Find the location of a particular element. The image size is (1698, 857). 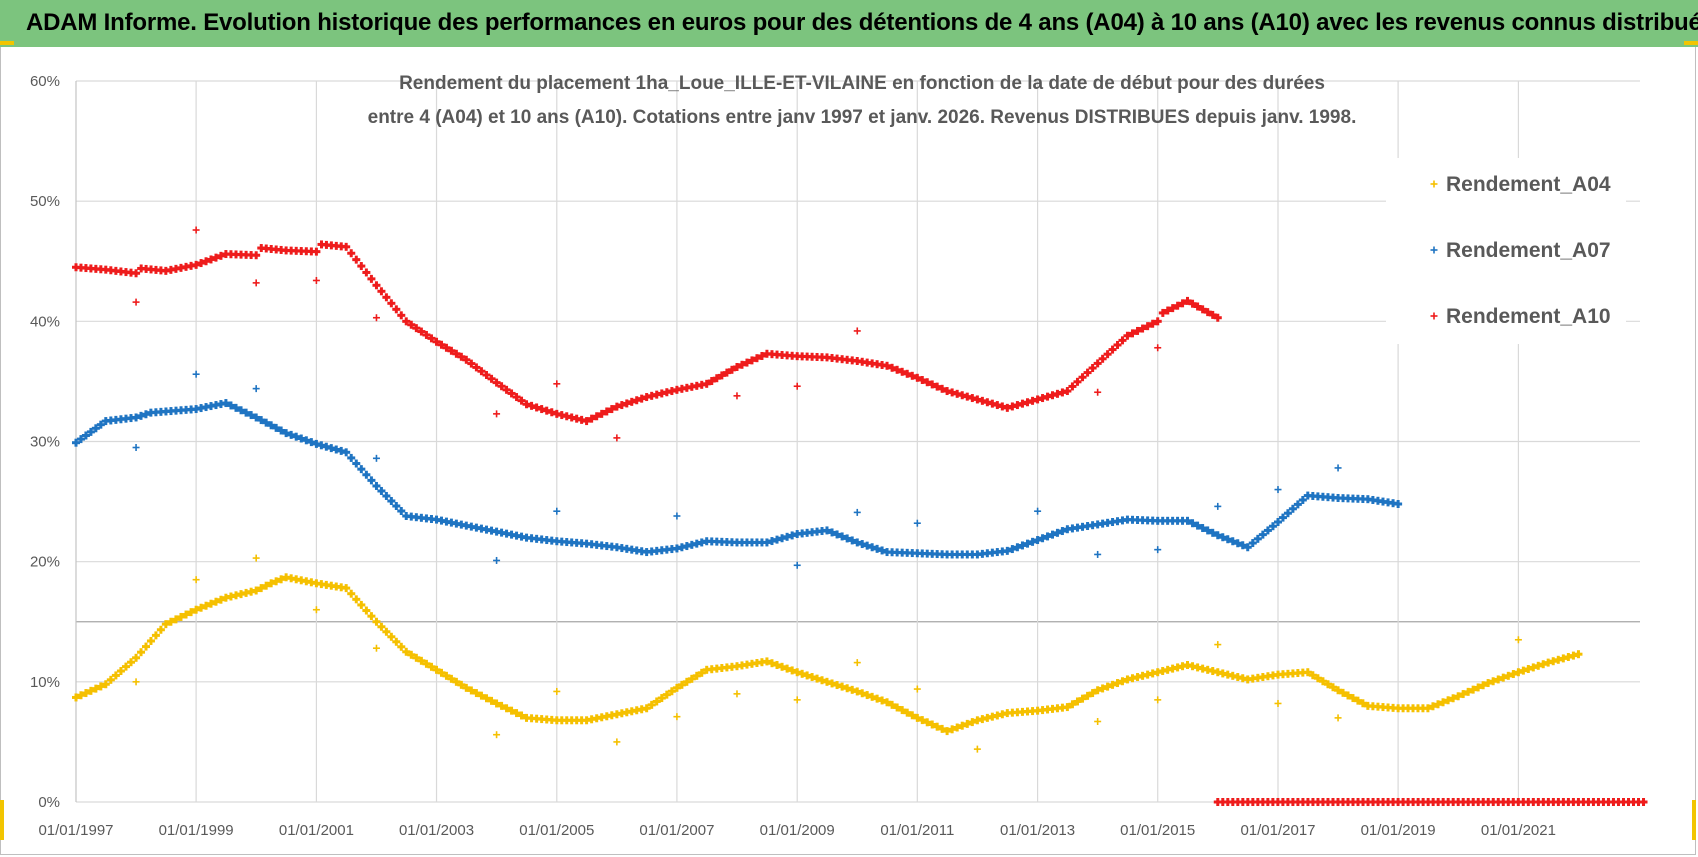

legend: Rendement_A04 Rendement_A07 Rendement_A10 is located at coordinates (1506, 251).